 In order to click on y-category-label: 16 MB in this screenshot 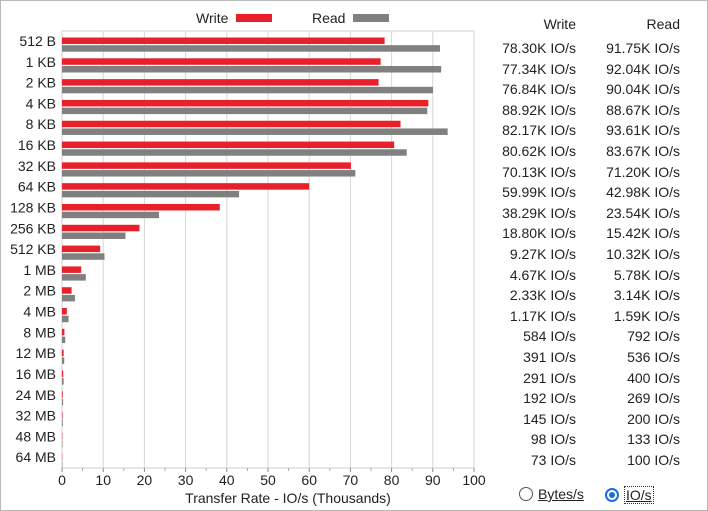, I will do `click(36, 374)`.